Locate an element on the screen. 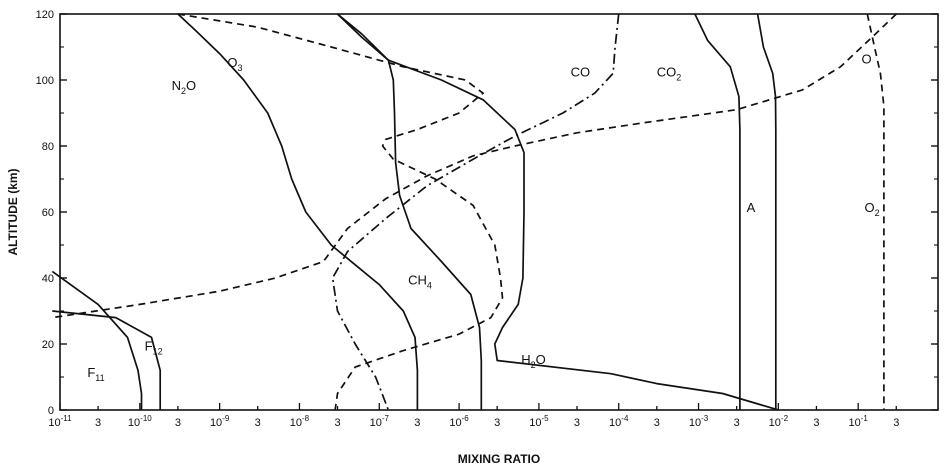 The image size is (948, 471). y-tick-label: 20 is located at coordinates (48, 345).